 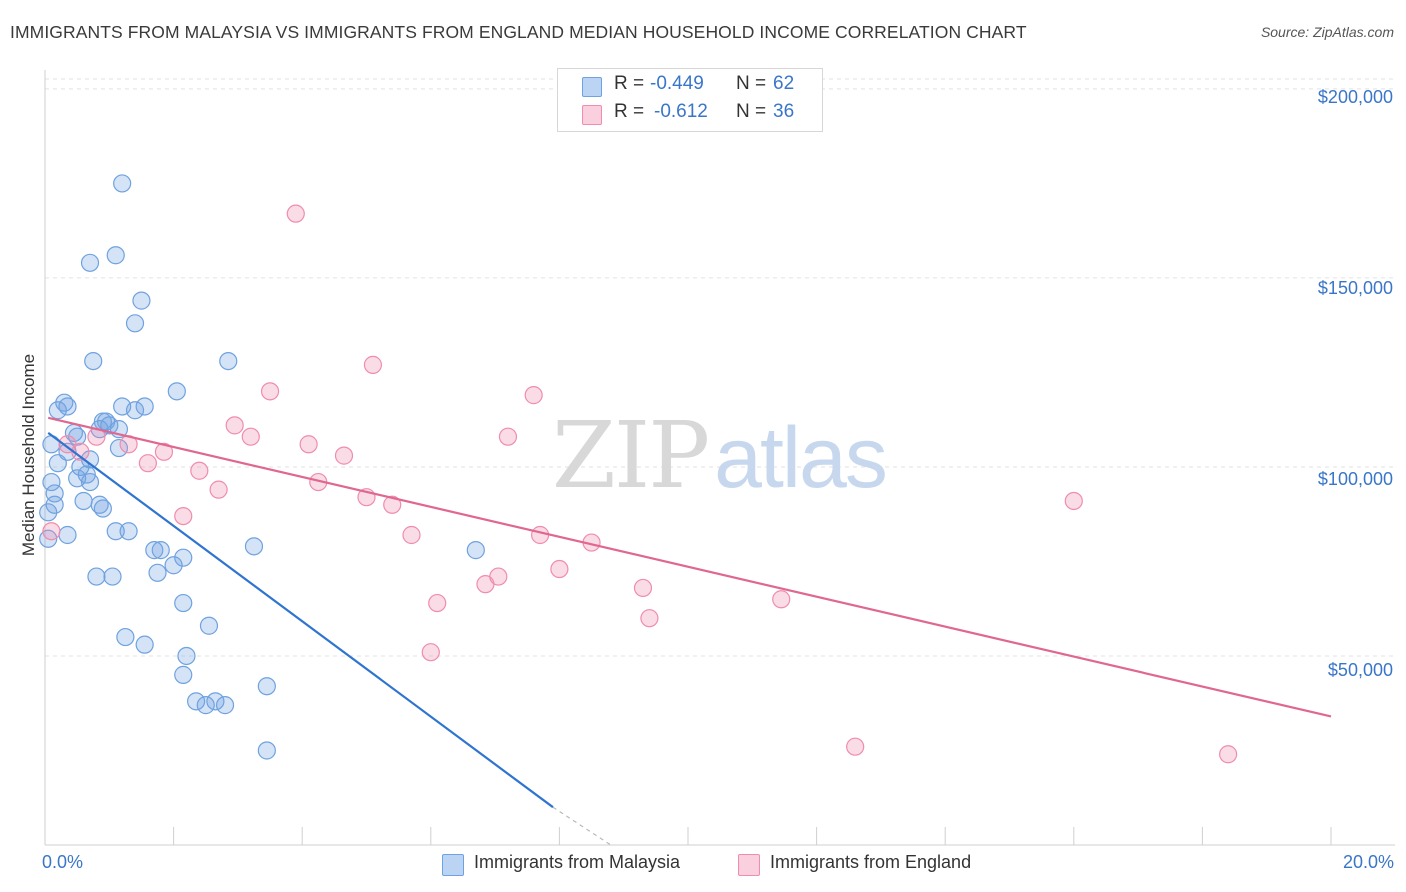 I want to click on legend-label: Immigrants from England, so click(x=871, y=862).